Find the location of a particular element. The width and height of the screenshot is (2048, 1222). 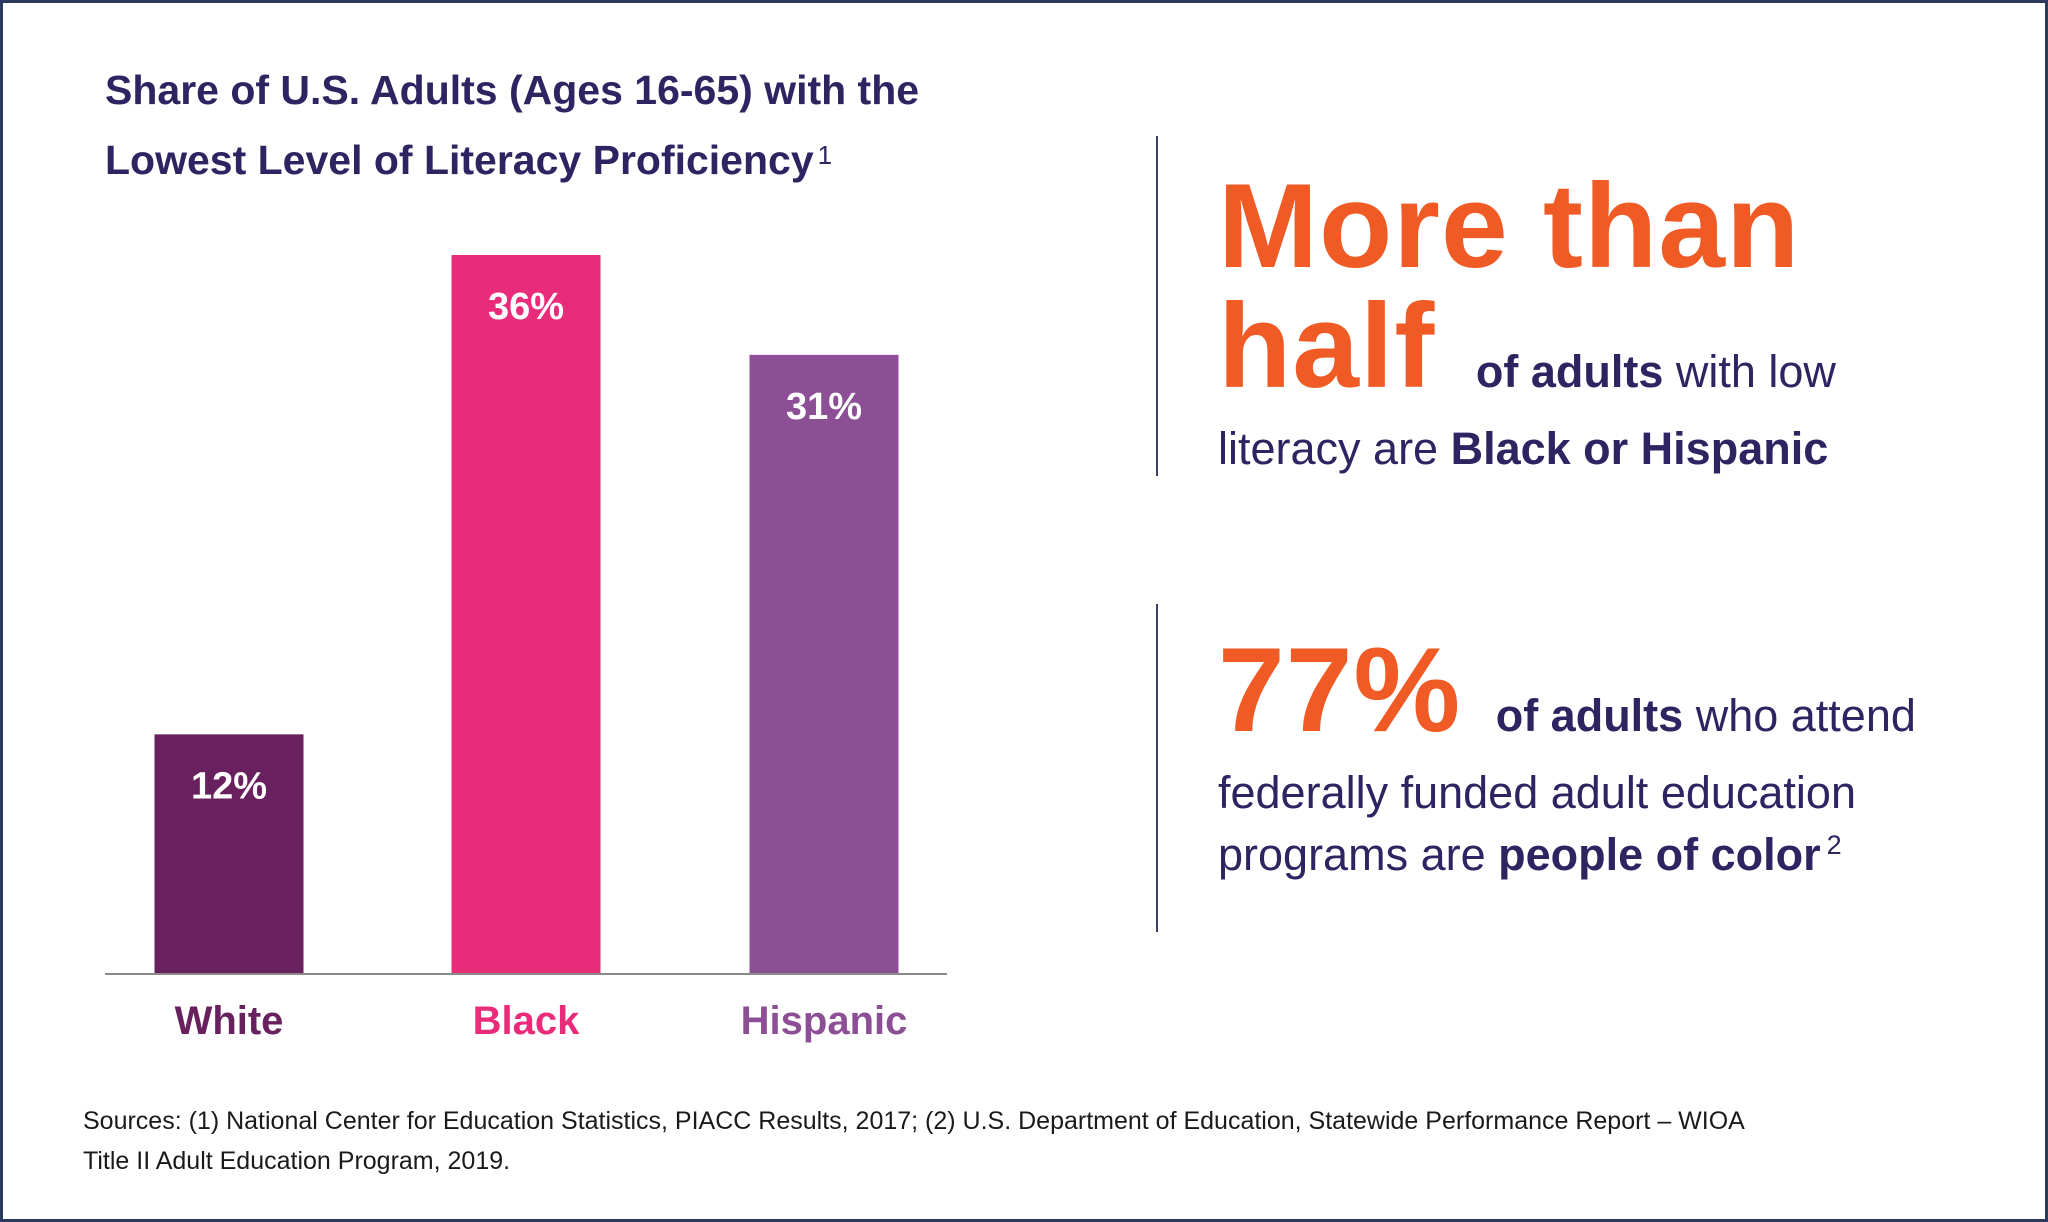

stat2-line1: 77% of adults who attend is located at coordinates (1623, 703).